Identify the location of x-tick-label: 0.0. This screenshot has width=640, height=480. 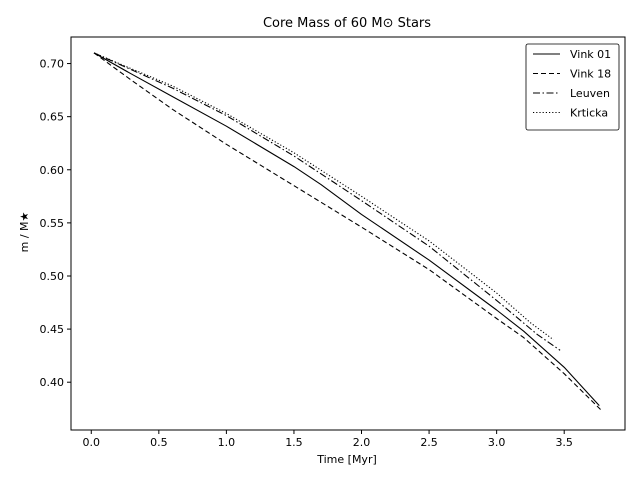
(92, 442).